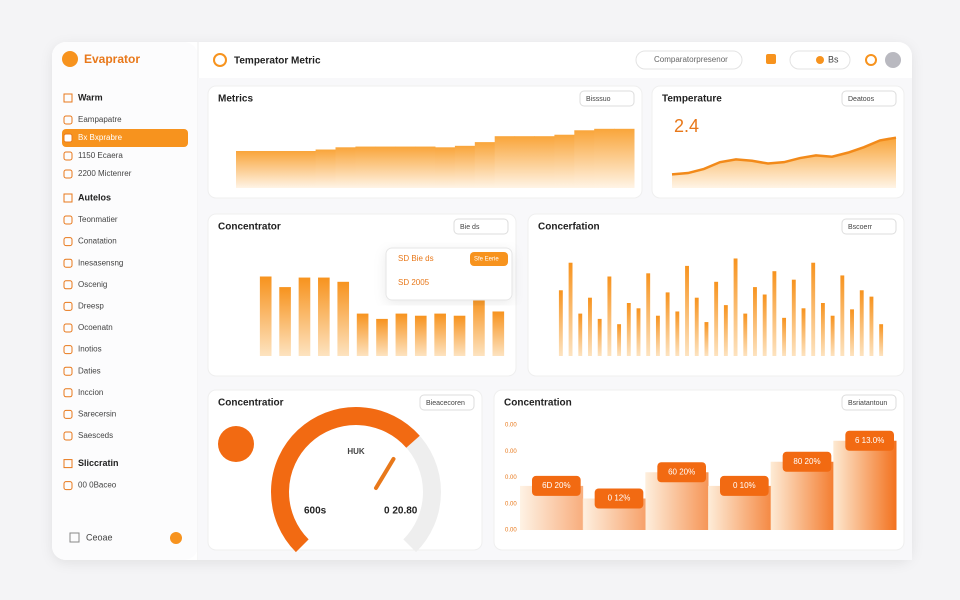  I want to click on nav-item: Bx Bxprabre, so click(100, 137).